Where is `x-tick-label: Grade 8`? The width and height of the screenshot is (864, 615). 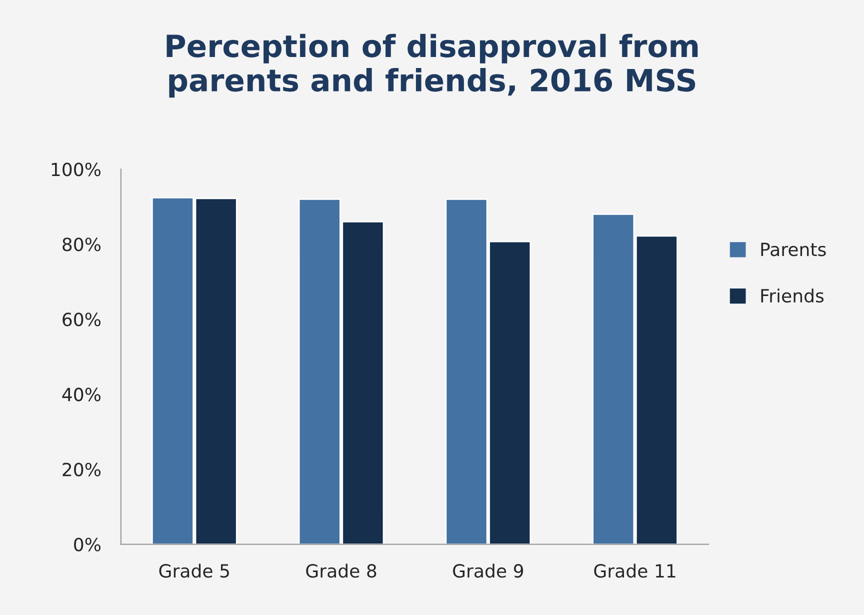
x-tick-label: Grade 8 is located at coordinates (341, 571).